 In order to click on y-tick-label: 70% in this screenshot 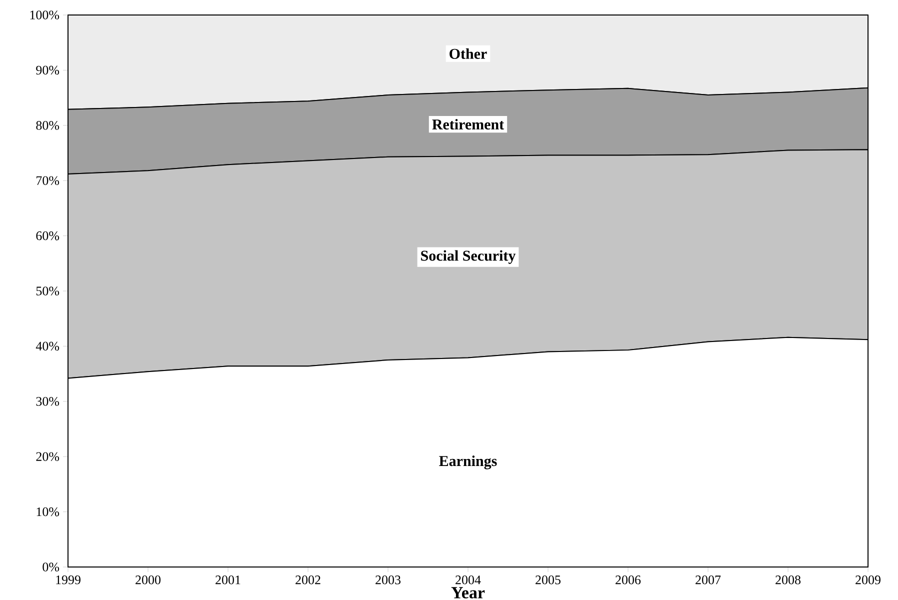, I will do `click(48, 181)`.